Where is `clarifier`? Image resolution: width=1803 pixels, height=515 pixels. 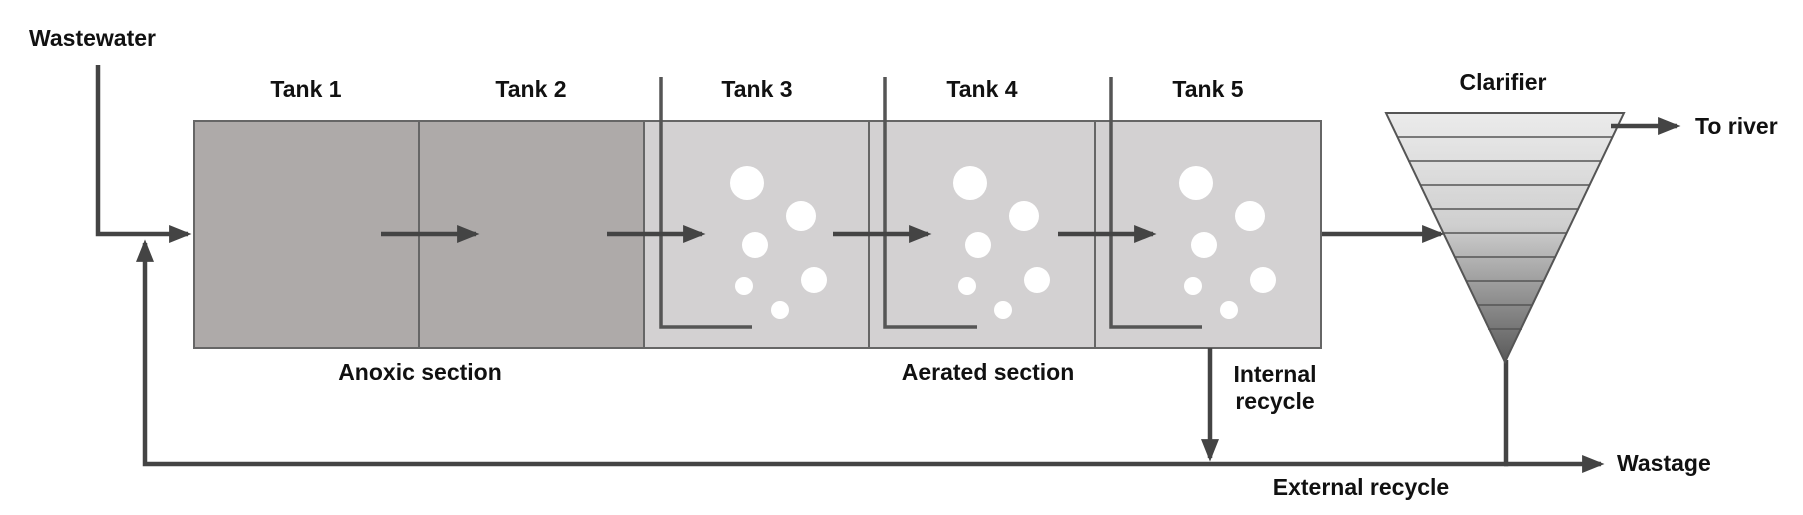
clarifier is located at coordinates (1505, 238).